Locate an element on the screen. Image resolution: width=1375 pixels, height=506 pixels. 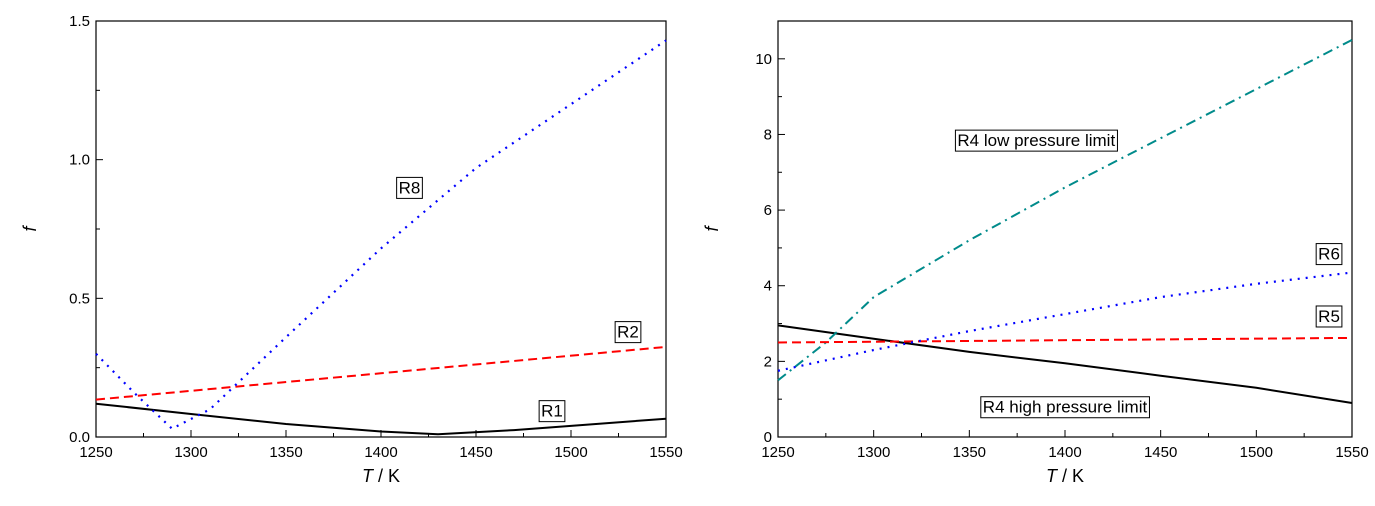
annotation-label: R2 is located at coordinates (628, 332).